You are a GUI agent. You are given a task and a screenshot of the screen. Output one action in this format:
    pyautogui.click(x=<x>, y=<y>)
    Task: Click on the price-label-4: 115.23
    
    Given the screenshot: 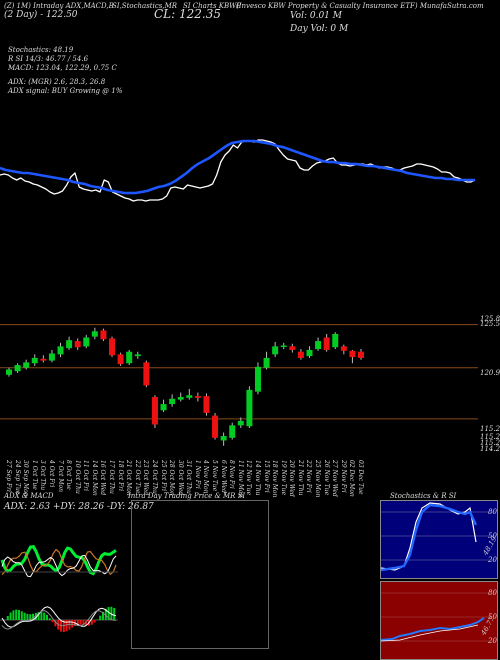 What is the action you would take?
    pyautogui.click(x=490, y=429)
    